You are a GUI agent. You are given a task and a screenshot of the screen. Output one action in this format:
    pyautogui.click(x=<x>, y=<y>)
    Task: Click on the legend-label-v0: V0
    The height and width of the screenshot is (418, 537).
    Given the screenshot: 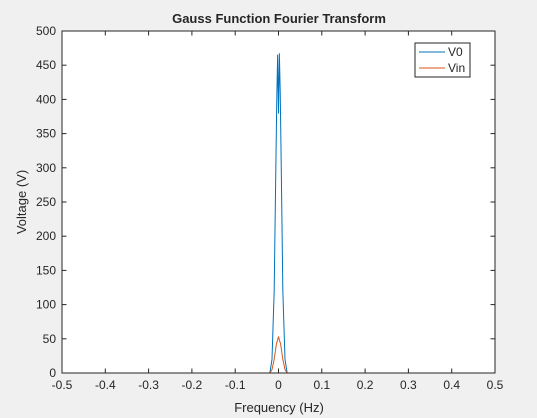 What is the action you would take?
    pyautogui.click(x=455, y=52)
    